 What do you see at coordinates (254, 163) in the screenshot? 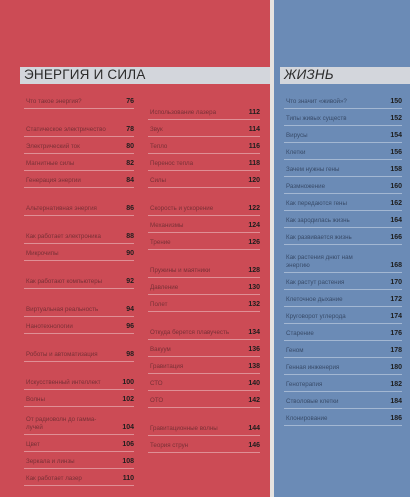
I see `toc-entry-page: 118` at bounding box center [254, 163].